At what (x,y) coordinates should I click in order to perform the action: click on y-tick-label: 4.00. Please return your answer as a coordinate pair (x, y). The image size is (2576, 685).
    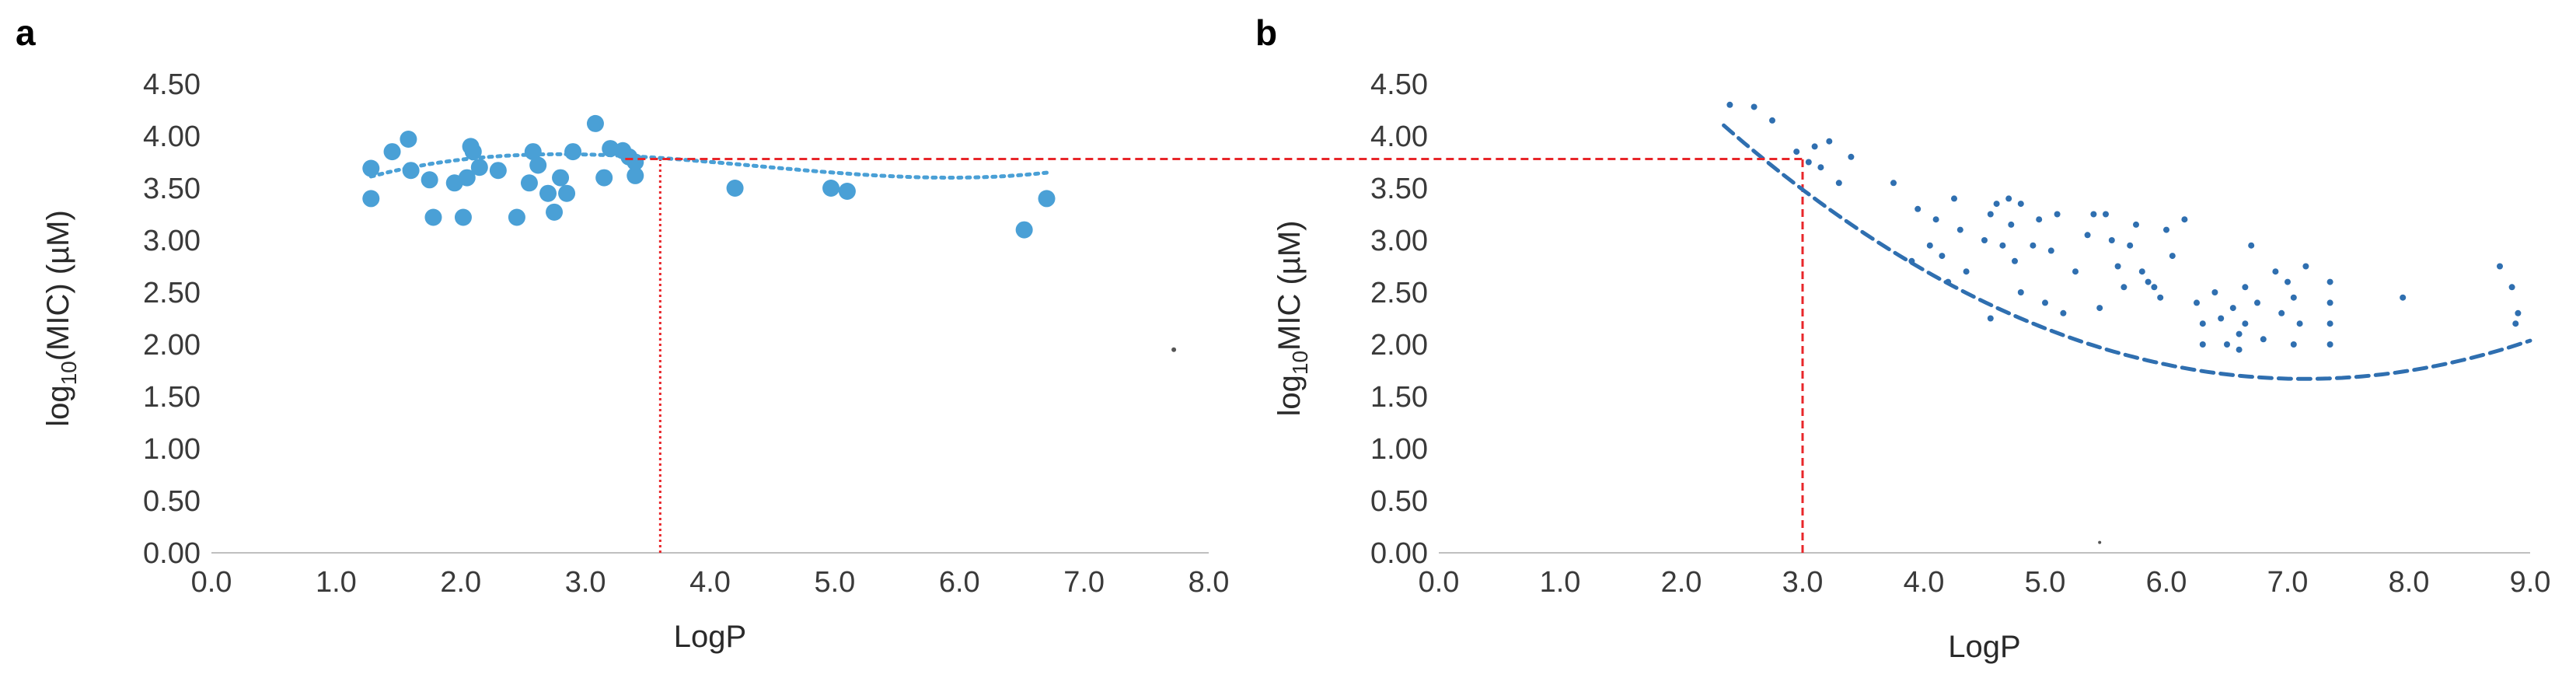
    Looking at the image, I should click on (172, 137).